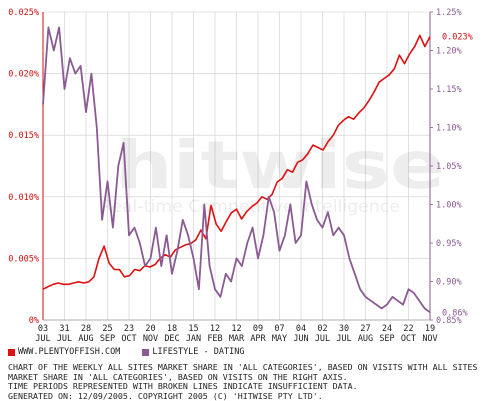 Image resolution: width=500 pixels, height=401 pixels. Describe the element at coordinates (198, 352) in the screenshot. I see `legend-label-dating: LIFESTYLE - DATING` at that location.